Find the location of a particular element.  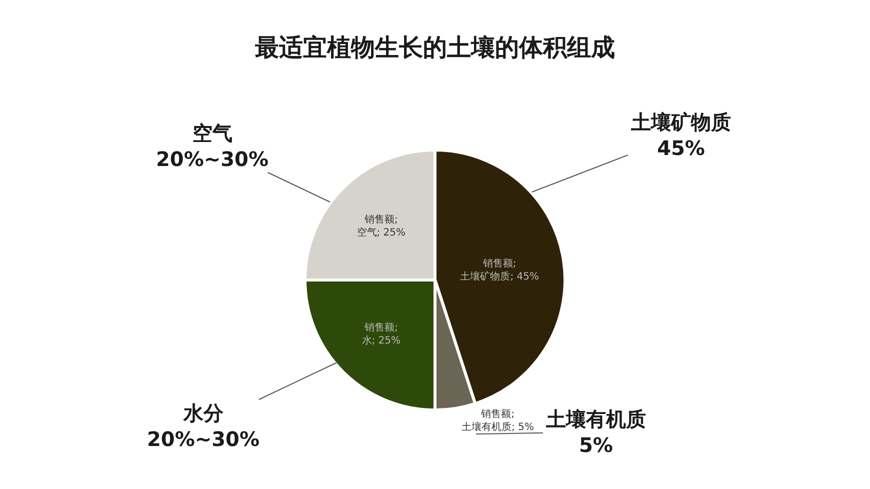

slice-label: 土壤有机质 is located at coordinates (595, 419).